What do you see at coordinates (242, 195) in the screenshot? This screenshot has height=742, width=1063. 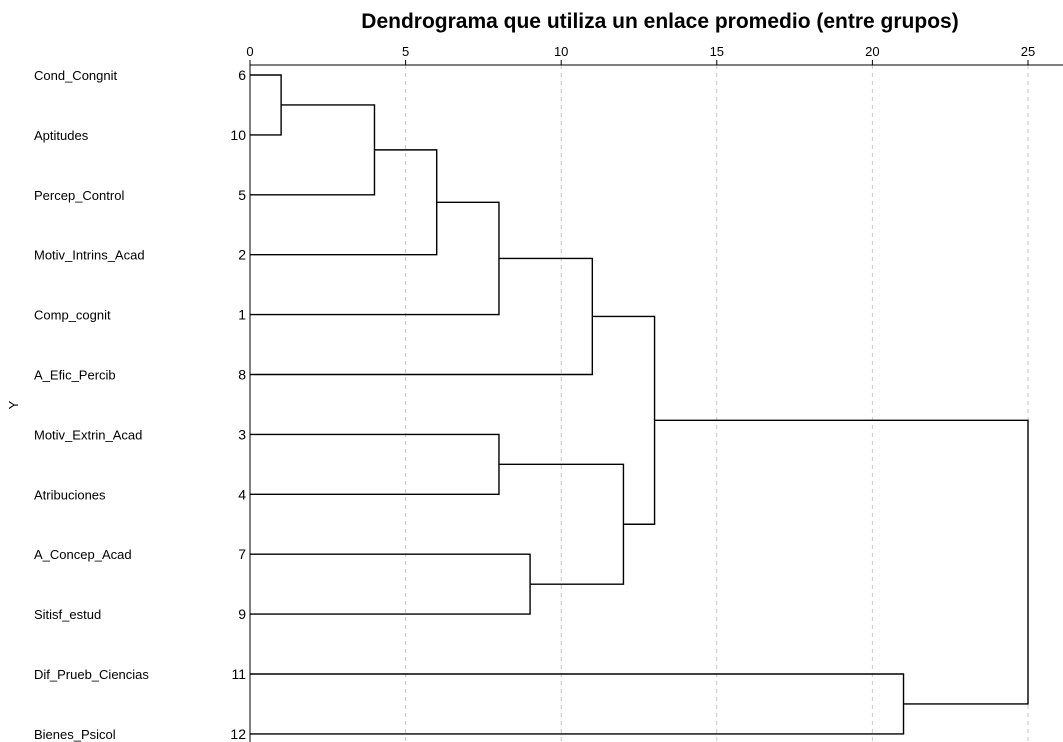 I see `leaf-index: 5` at bounding box center [242, 195].